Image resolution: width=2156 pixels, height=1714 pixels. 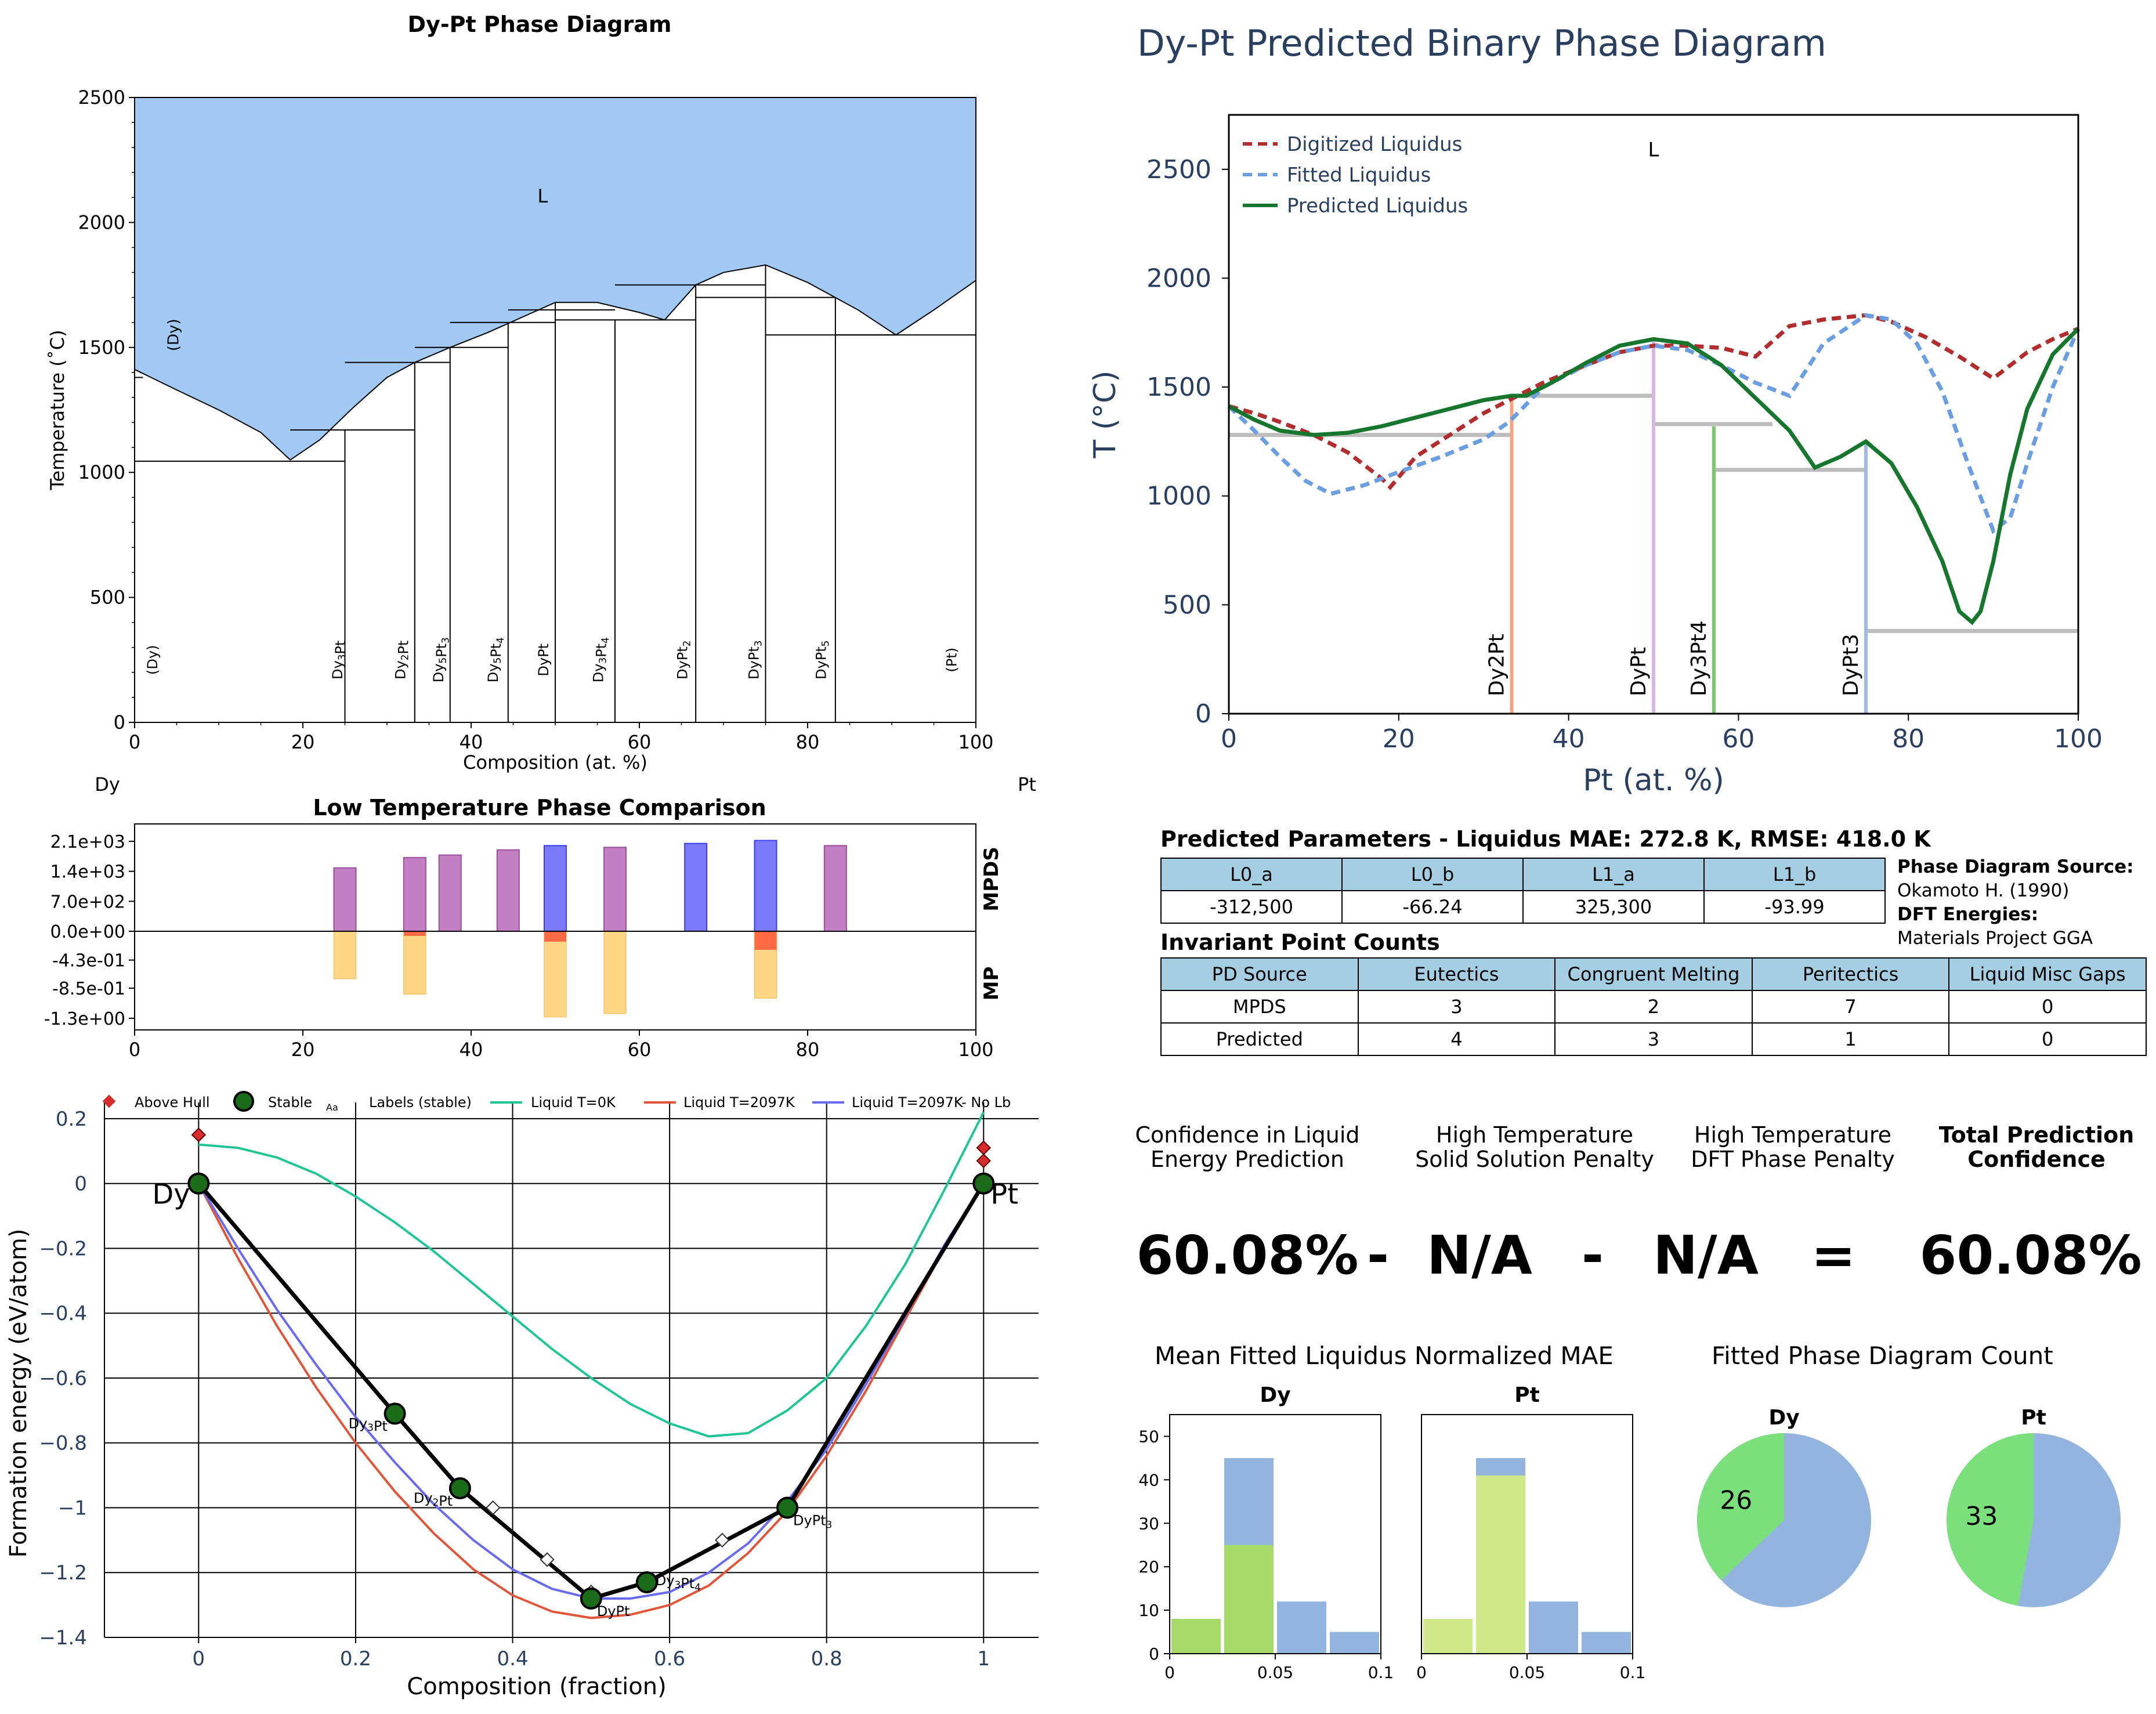 I want to click on dft-label: DFT Energies:, so click(x=1968, y=915).